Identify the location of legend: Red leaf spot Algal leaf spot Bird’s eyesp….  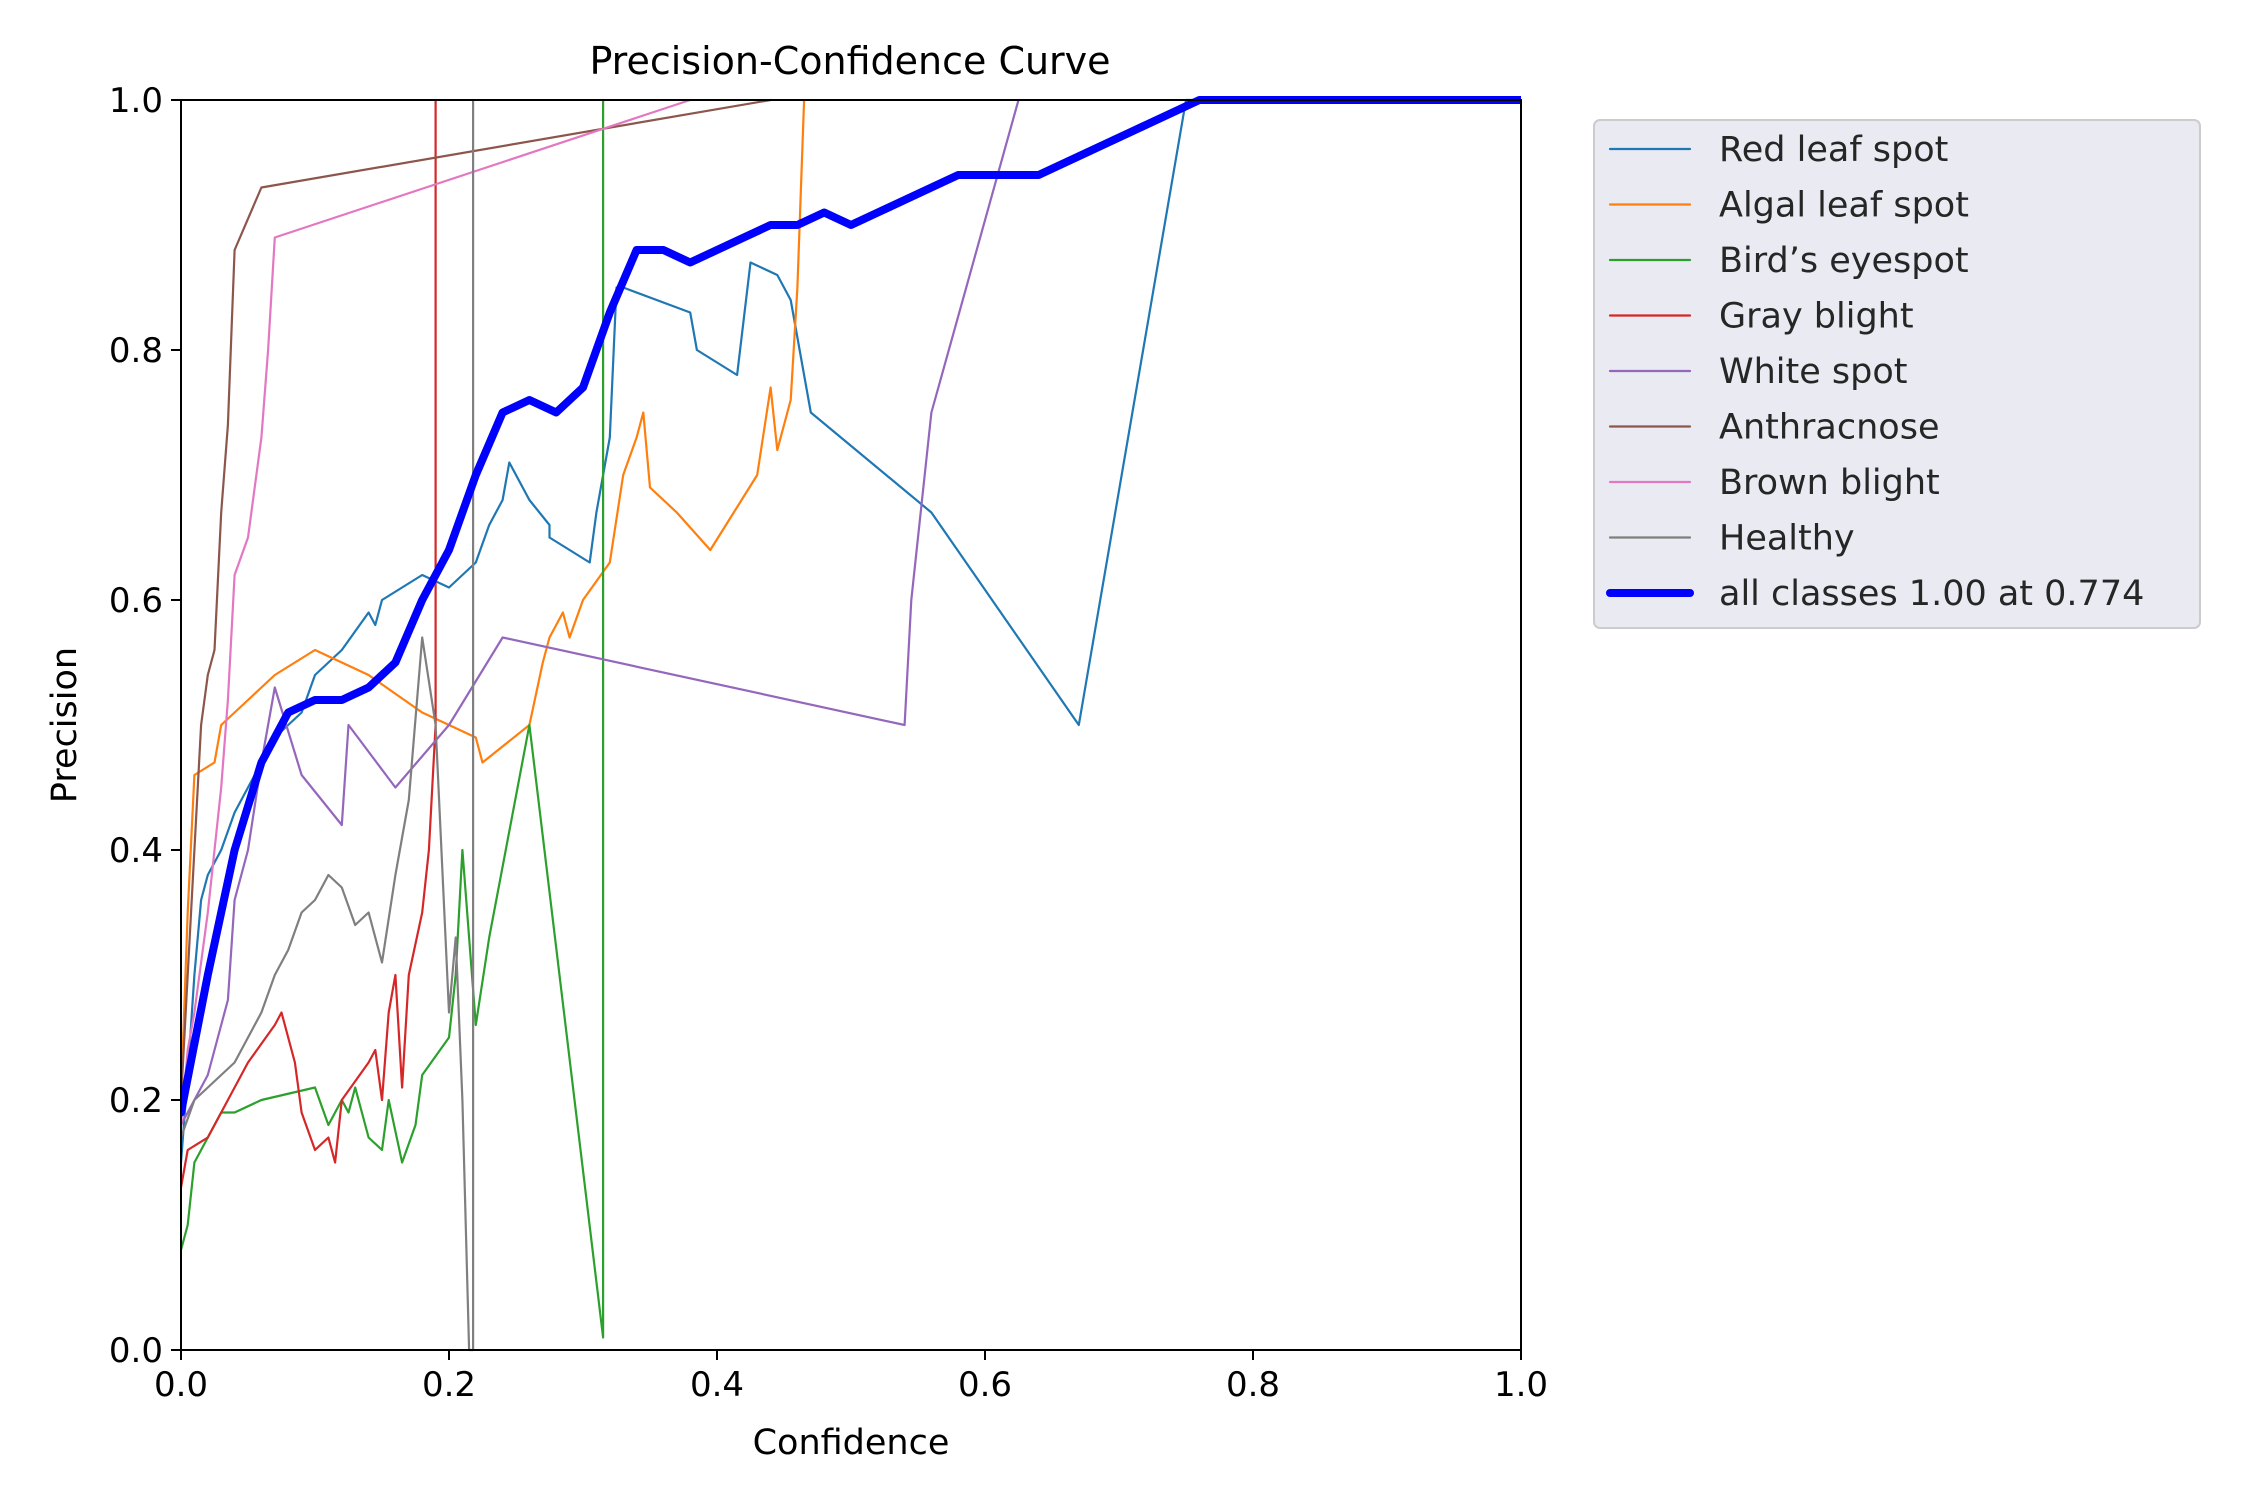
(1897, 374).